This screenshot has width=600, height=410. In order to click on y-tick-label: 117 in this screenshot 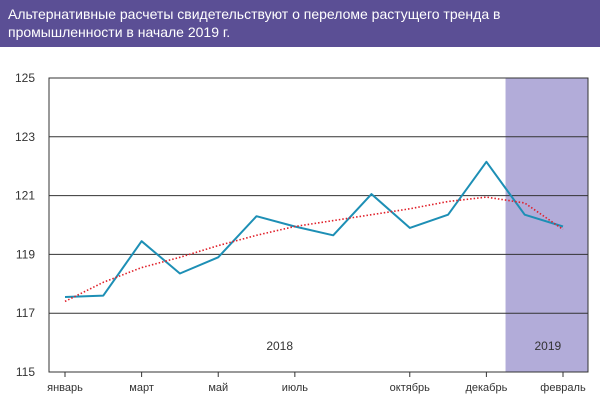, I will do `click(25, 313)`.